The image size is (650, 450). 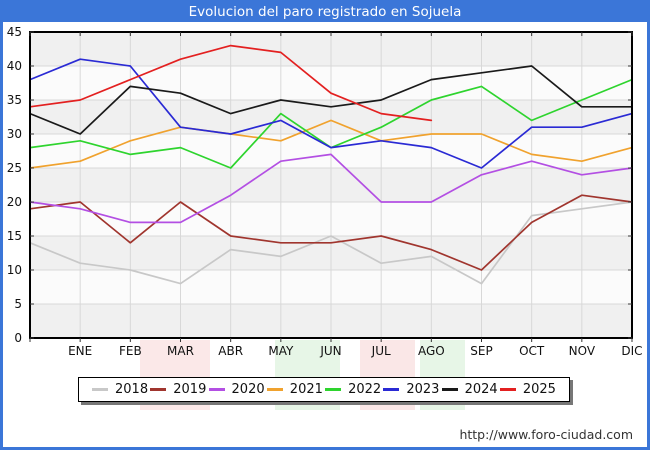 What do you see at coordinates (14, 185) in the screenshot?
I see `y-axis-labels: 0 5 10 15 20 25 30 35 40 45` at bounding box center [14, 185].